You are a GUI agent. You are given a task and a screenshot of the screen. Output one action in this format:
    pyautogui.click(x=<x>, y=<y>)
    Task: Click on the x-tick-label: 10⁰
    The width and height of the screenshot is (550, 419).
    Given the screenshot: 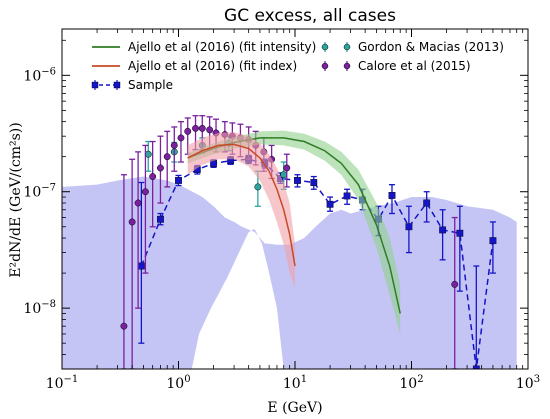 What is the action you would take?
    pyautogui.click(x=178, y=383)
    